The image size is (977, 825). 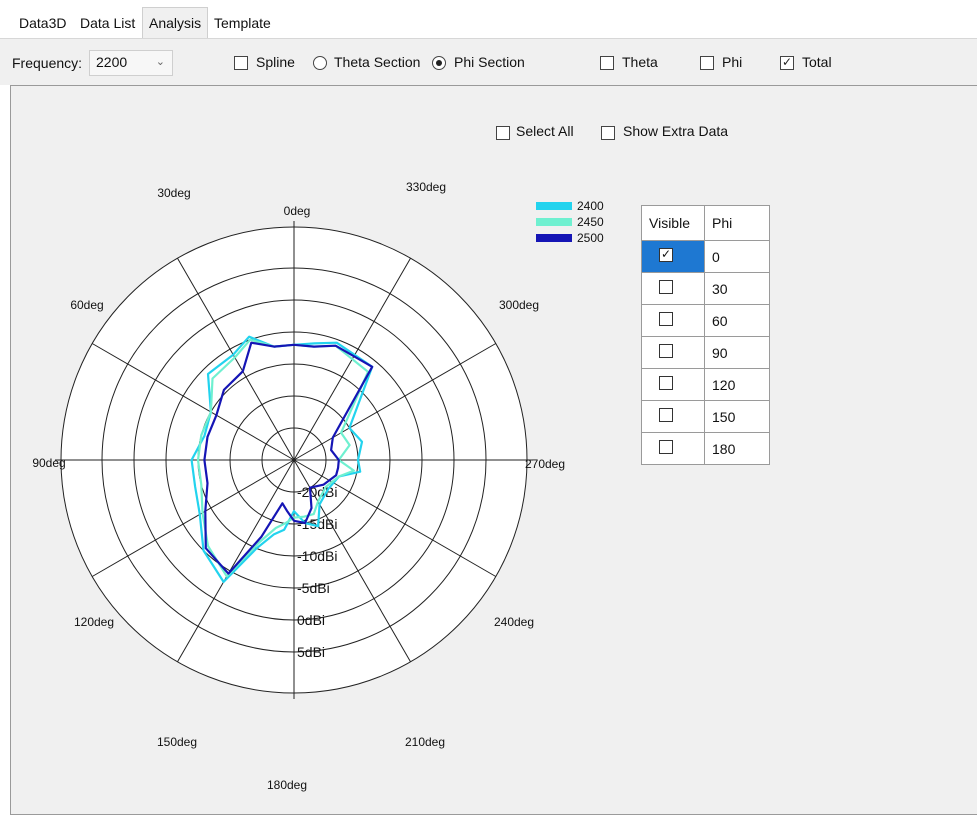 What do you see at coordinates (241, 63) in the screenshot?
I see `spline-checkbox` at bounding box center [241, 63].